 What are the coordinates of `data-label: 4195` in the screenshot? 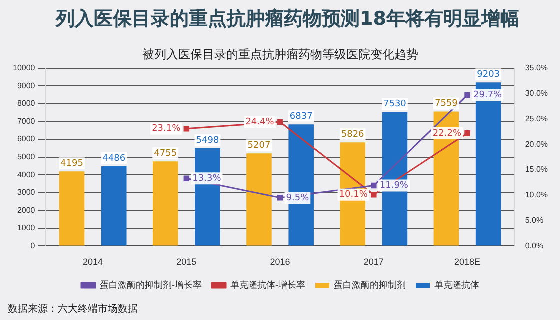 It's located at (72, 163).